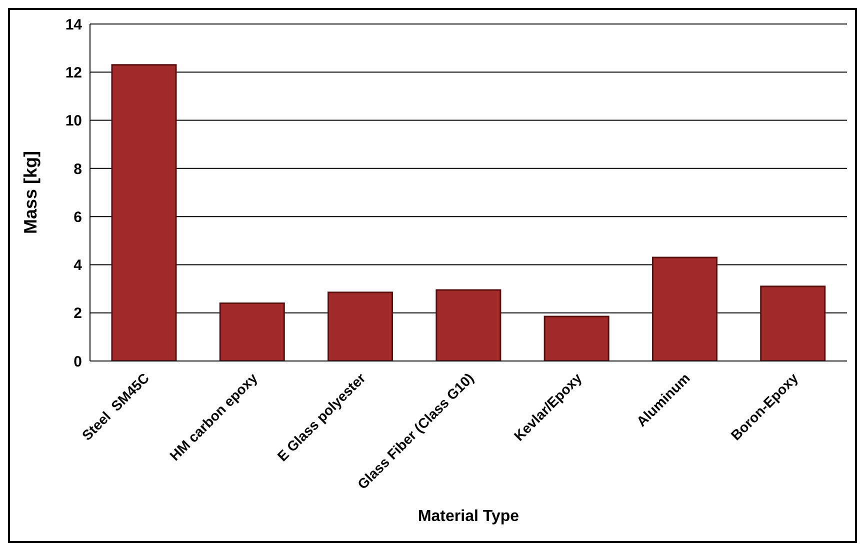 This screenshot has width=865, height=551. Describe the element at coordinates (73, 121) in the screenshot. I see `y-tick-label: 10` at that location.